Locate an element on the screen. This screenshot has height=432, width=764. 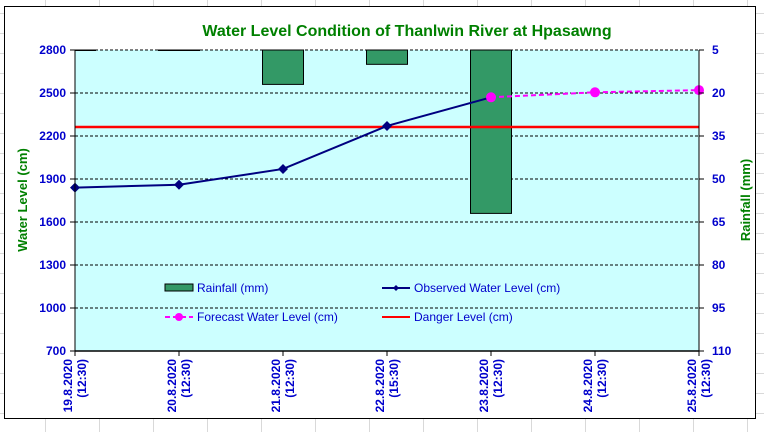
legend-danger-label: Danger Level (cm) is located at coordinates (463, 317).